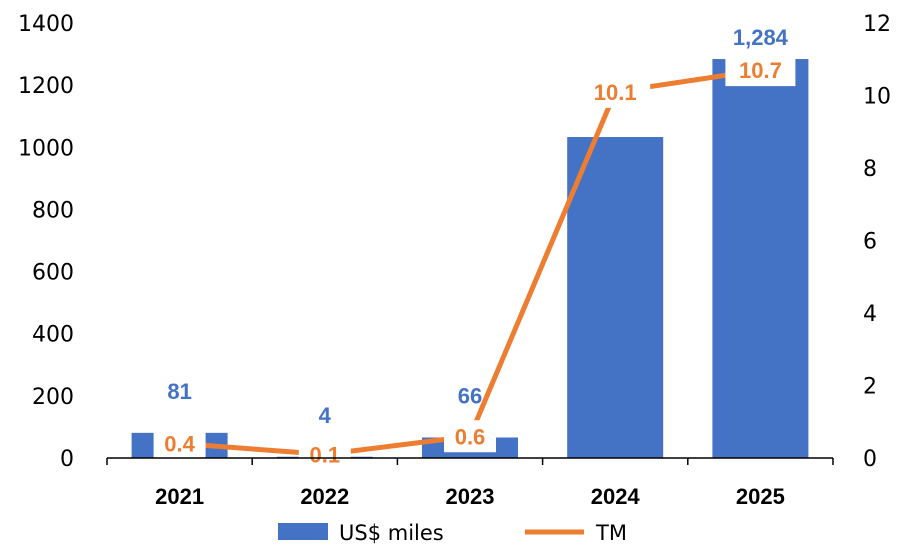 Image resolution: width=897 pixels, height=548 pixels. Describe the element at coordinates (53, 210) in the screenshot. I see `left-tick-label: 800` at that location.